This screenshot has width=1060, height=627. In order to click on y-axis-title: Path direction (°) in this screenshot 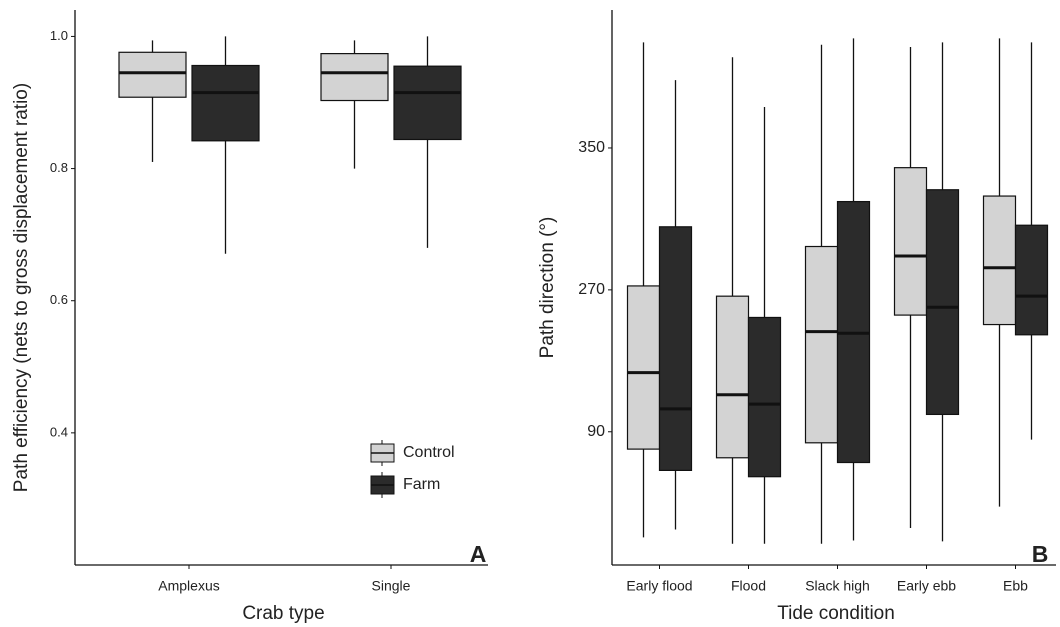, I will do `click(547, 288)`.